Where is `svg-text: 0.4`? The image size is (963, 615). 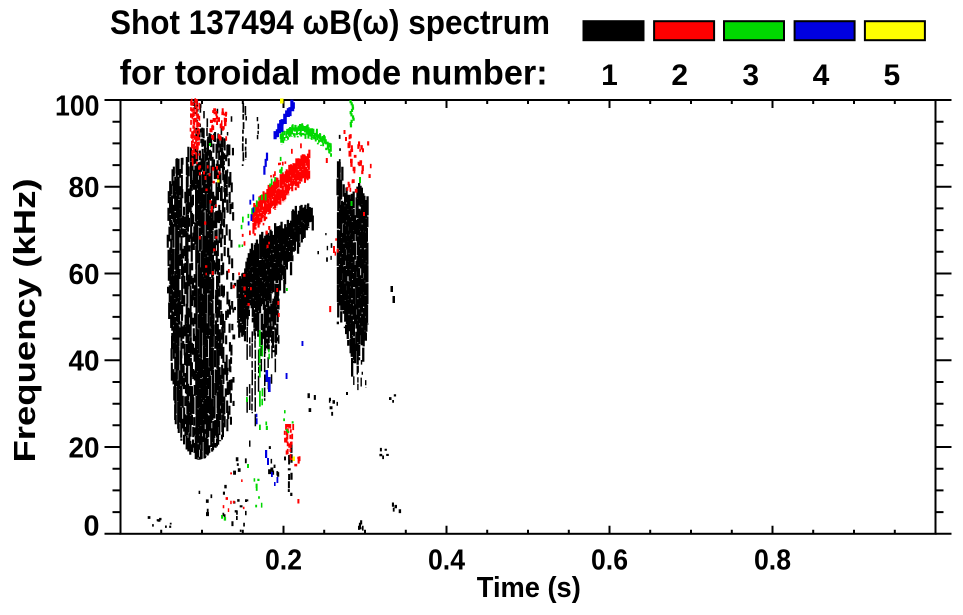 svg-text: 0.4 is located at coordinates (446, 560).